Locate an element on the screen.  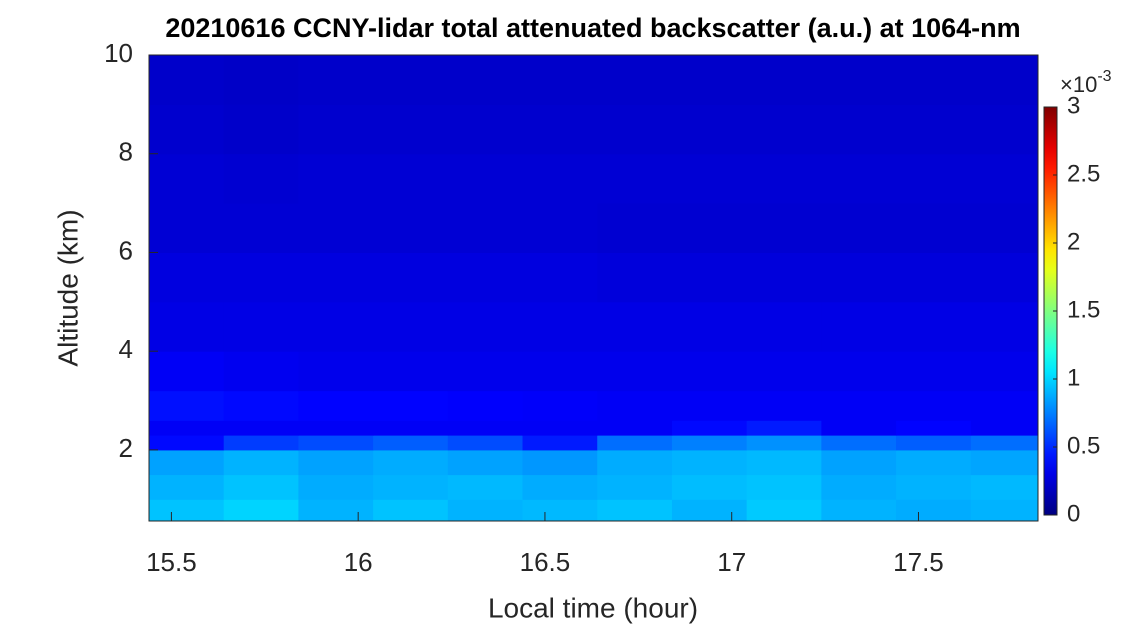
x-tick-label: 16.5 is located at coordinates (545, 562).